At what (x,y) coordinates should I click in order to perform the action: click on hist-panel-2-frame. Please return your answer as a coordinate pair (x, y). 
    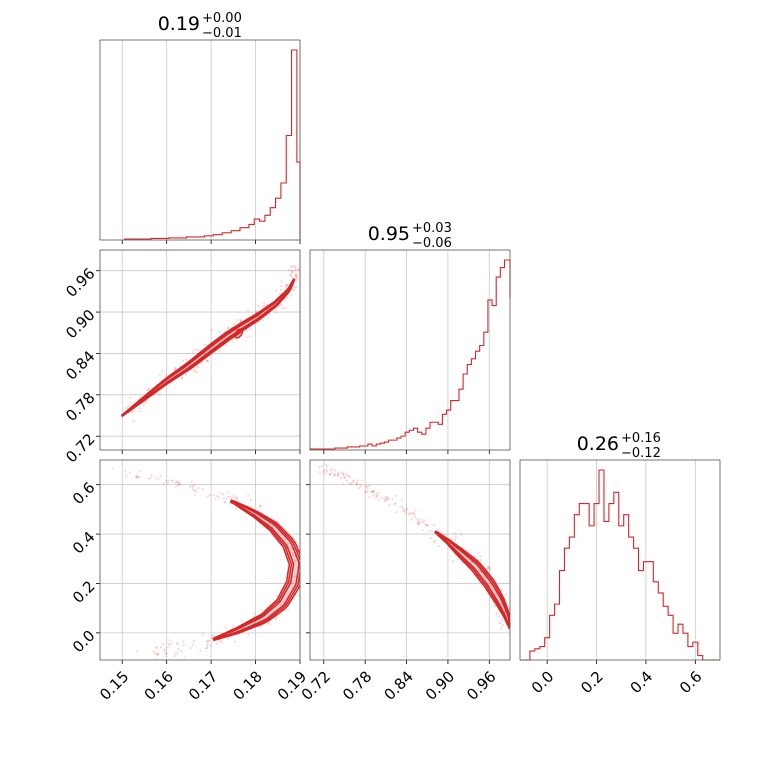
    Looking at the image, I should click on (620, 560).